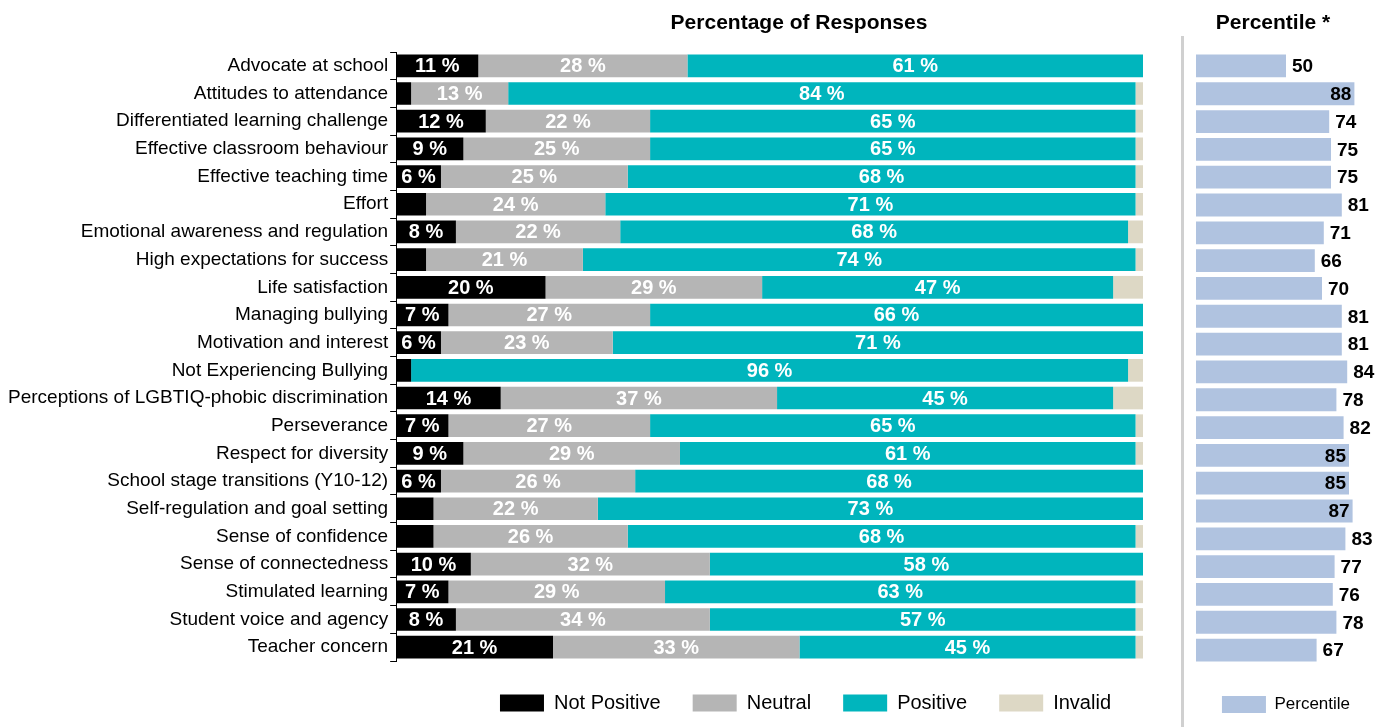  Describe the element at coordinates (262, 258) in the screenshot. I see `y-tick-label: High expectations for success` at that location.